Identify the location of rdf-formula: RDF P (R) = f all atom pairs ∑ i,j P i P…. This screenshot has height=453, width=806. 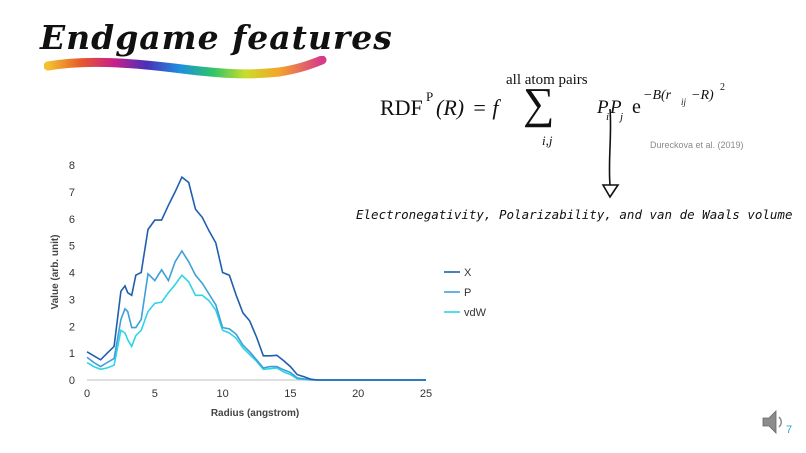
(560, 110).